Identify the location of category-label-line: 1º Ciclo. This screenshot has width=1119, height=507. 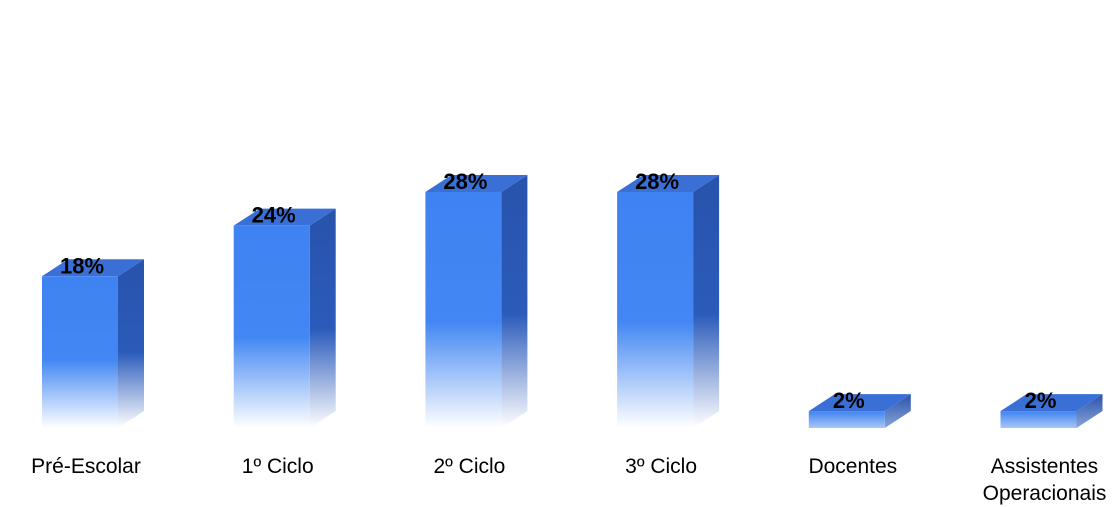
(278, 466).